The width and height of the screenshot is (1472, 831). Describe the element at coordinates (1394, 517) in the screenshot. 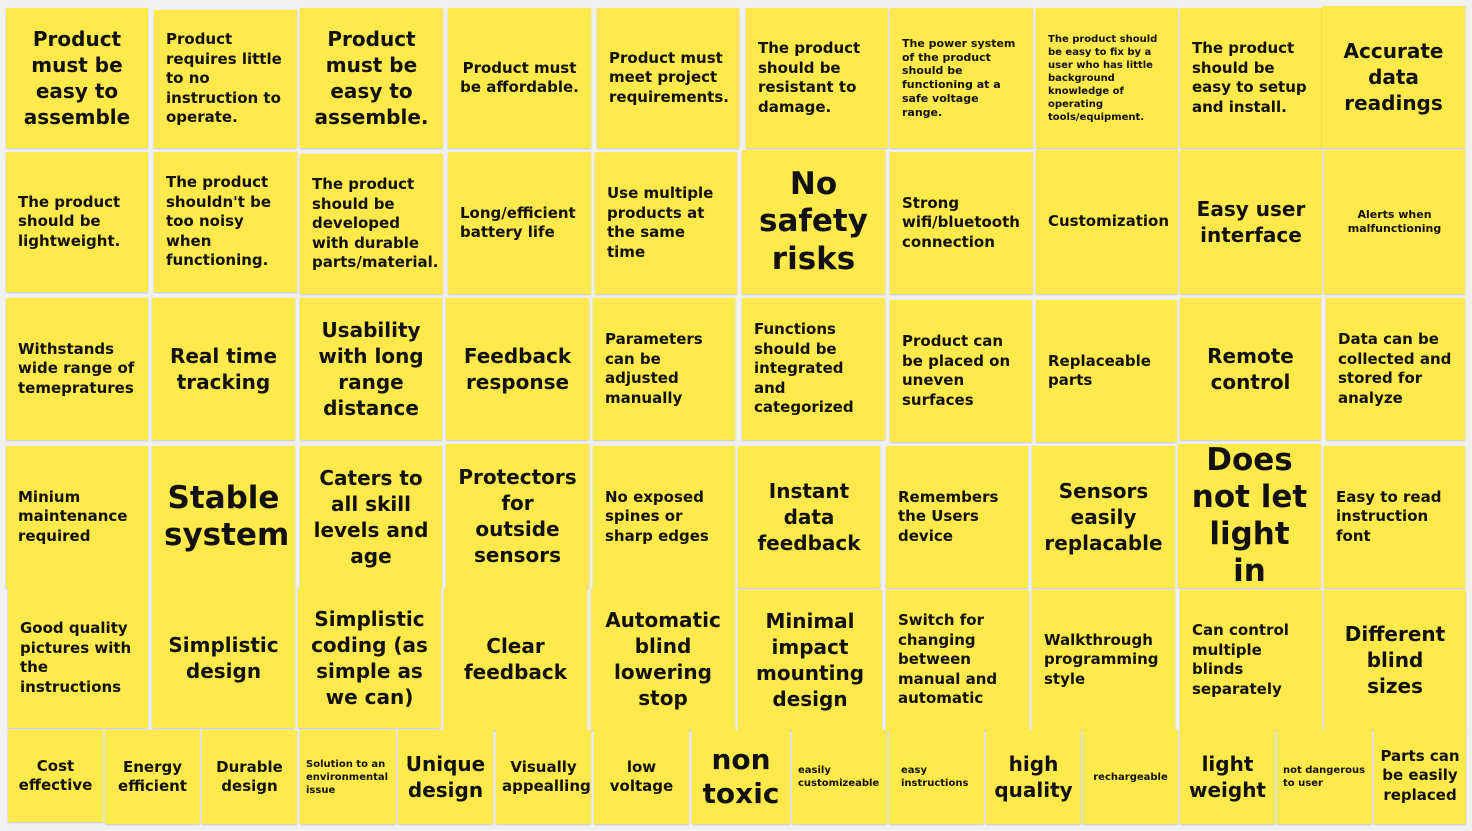

I see `sticky-note: Easy to read instruction font` at that location.